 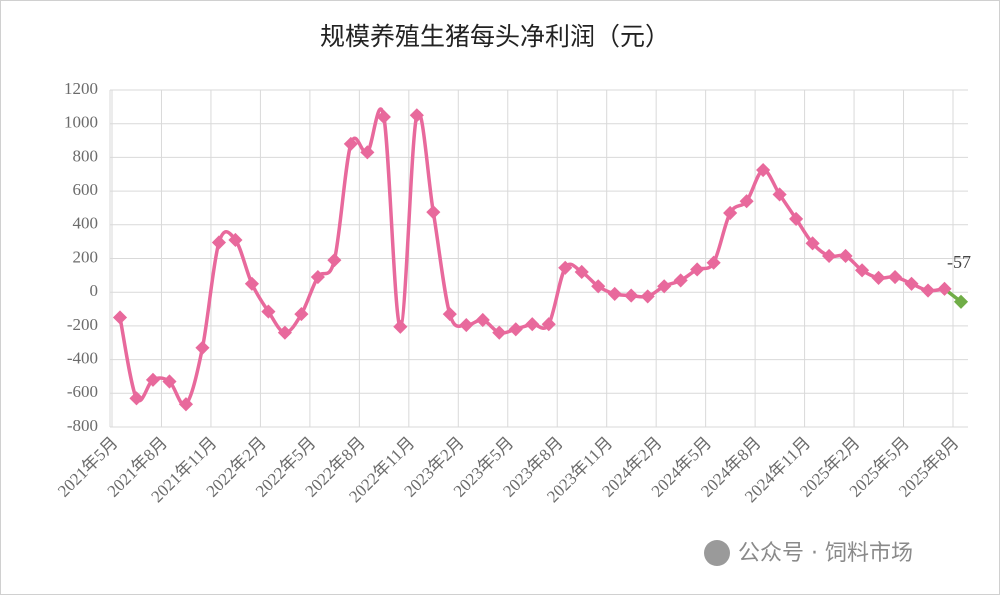 What do you see at coordinates (959, 262) in the screenshot?
I see `data-label: -57` at bounding box center [959, 262].